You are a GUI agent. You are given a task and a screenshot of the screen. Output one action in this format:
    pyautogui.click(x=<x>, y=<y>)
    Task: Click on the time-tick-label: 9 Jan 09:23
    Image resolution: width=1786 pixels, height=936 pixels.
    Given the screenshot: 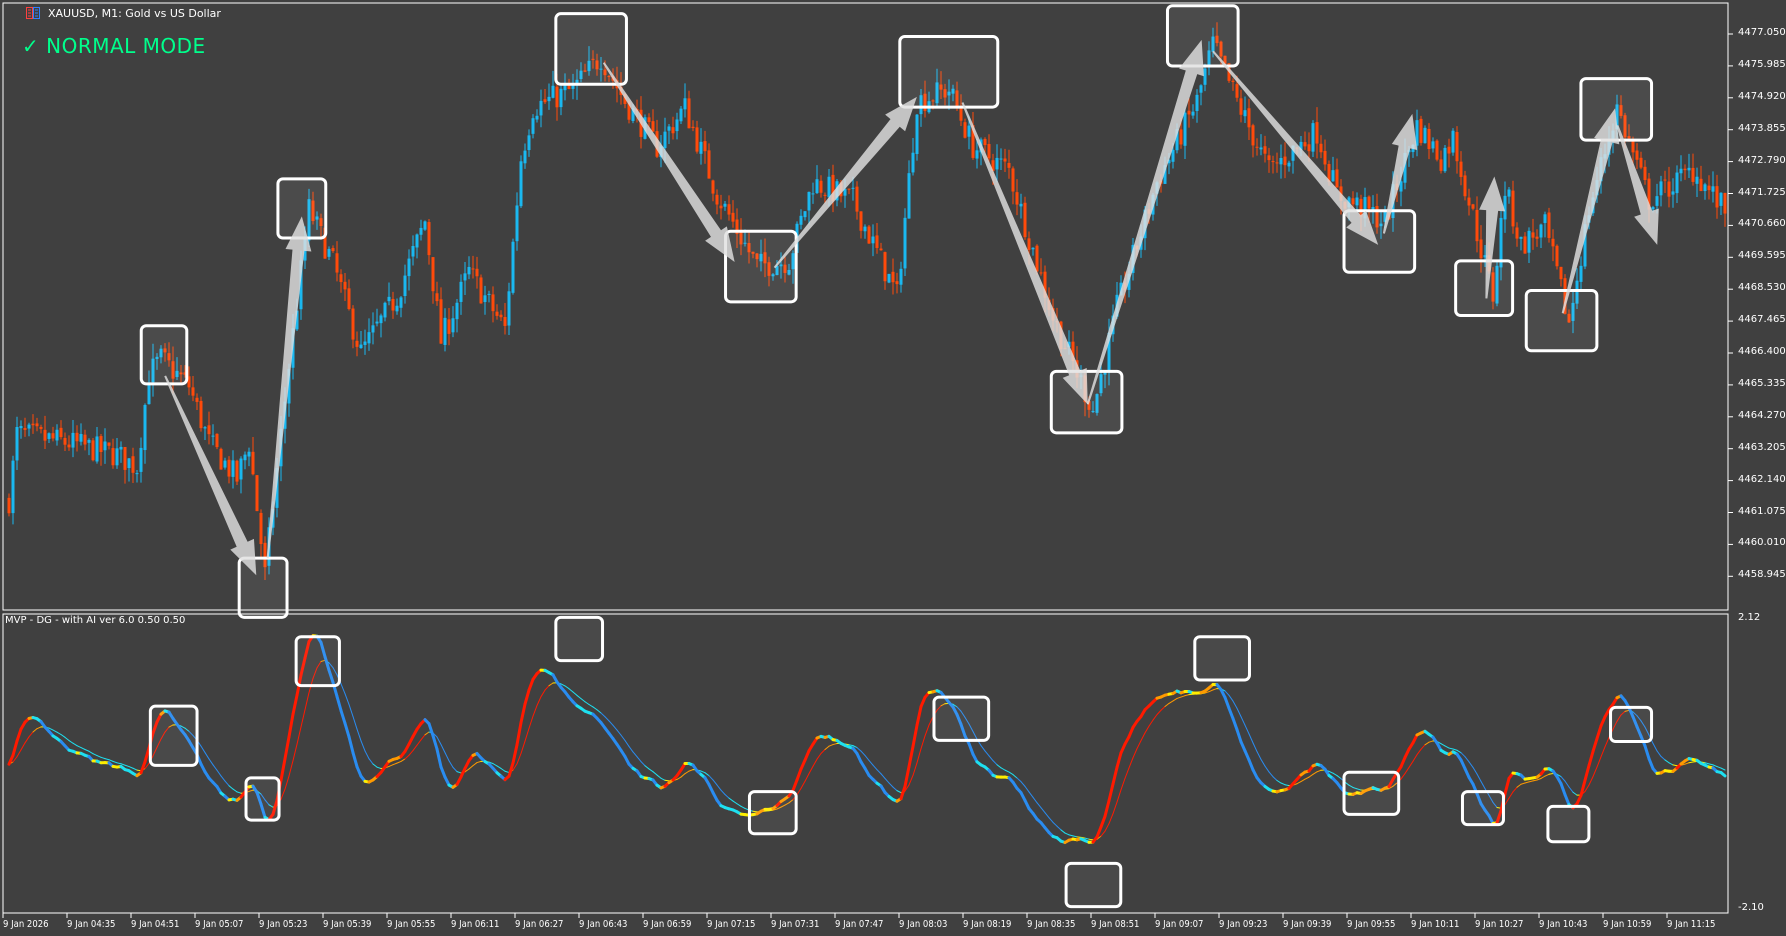 What is the action you would take?
    pyautogui.click(x=1243, y=924)
    